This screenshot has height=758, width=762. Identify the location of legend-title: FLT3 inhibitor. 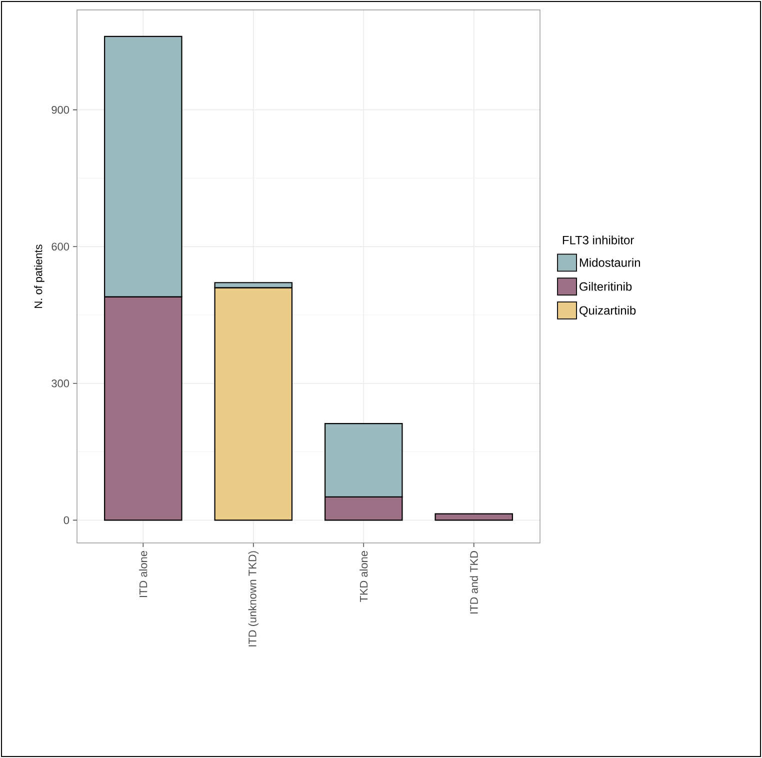
(598, 240).